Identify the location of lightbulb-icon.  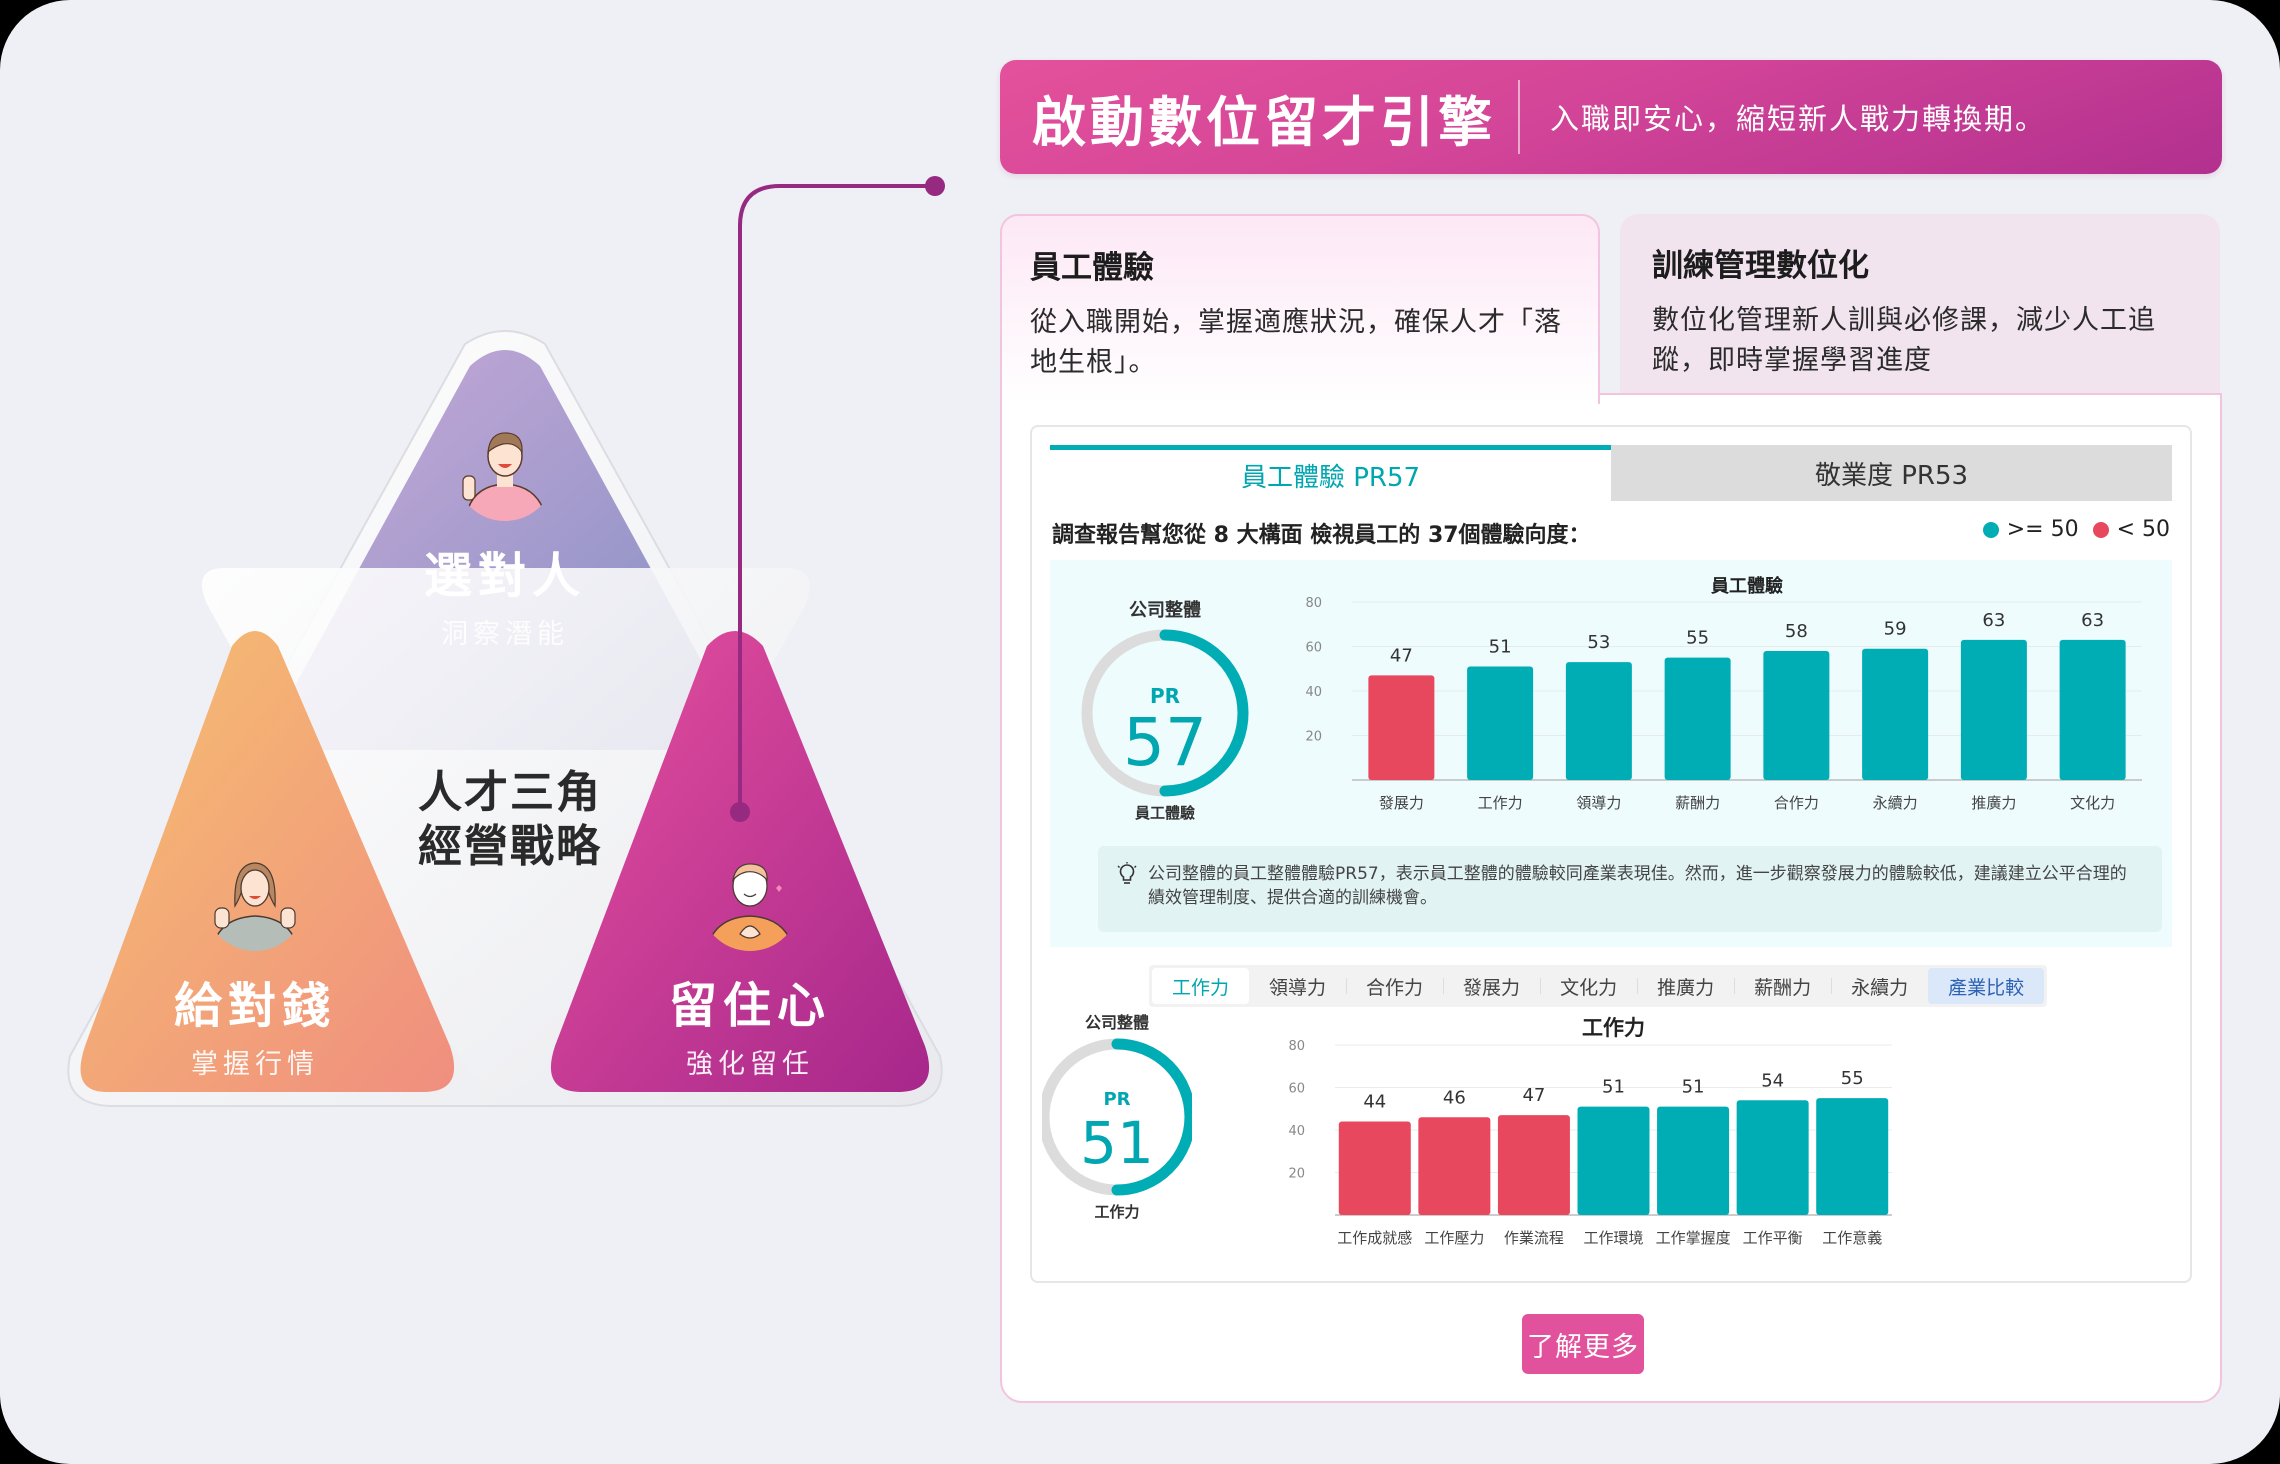
(1127, 873).